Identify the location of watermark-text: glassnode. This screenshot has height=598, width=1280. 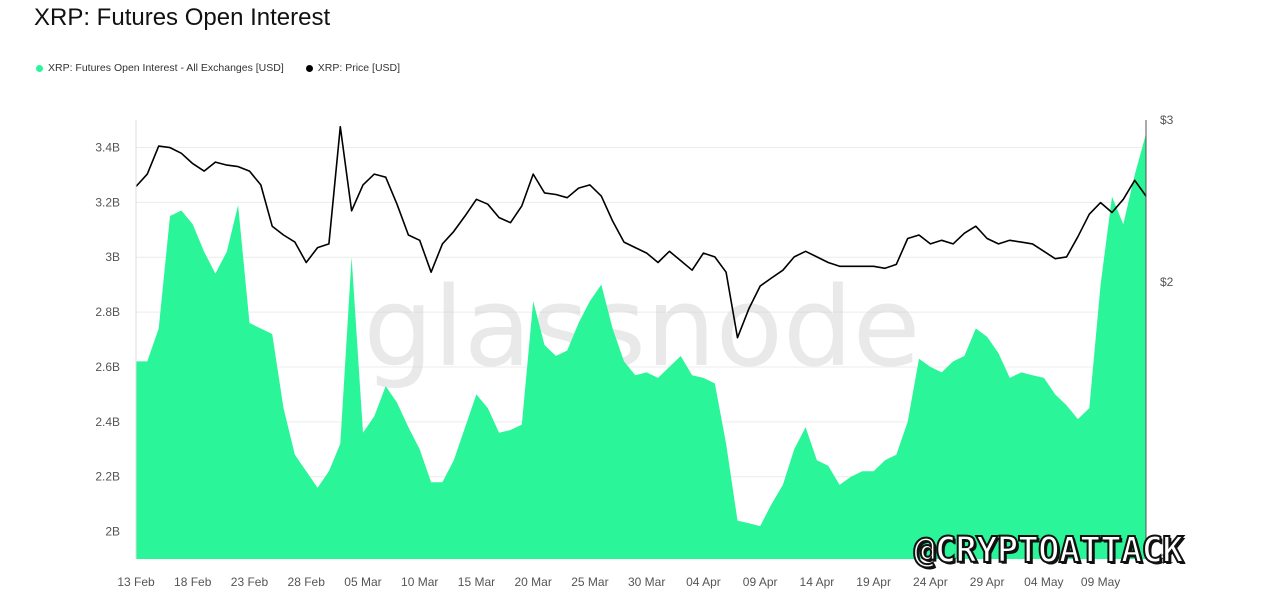
(642, 327).